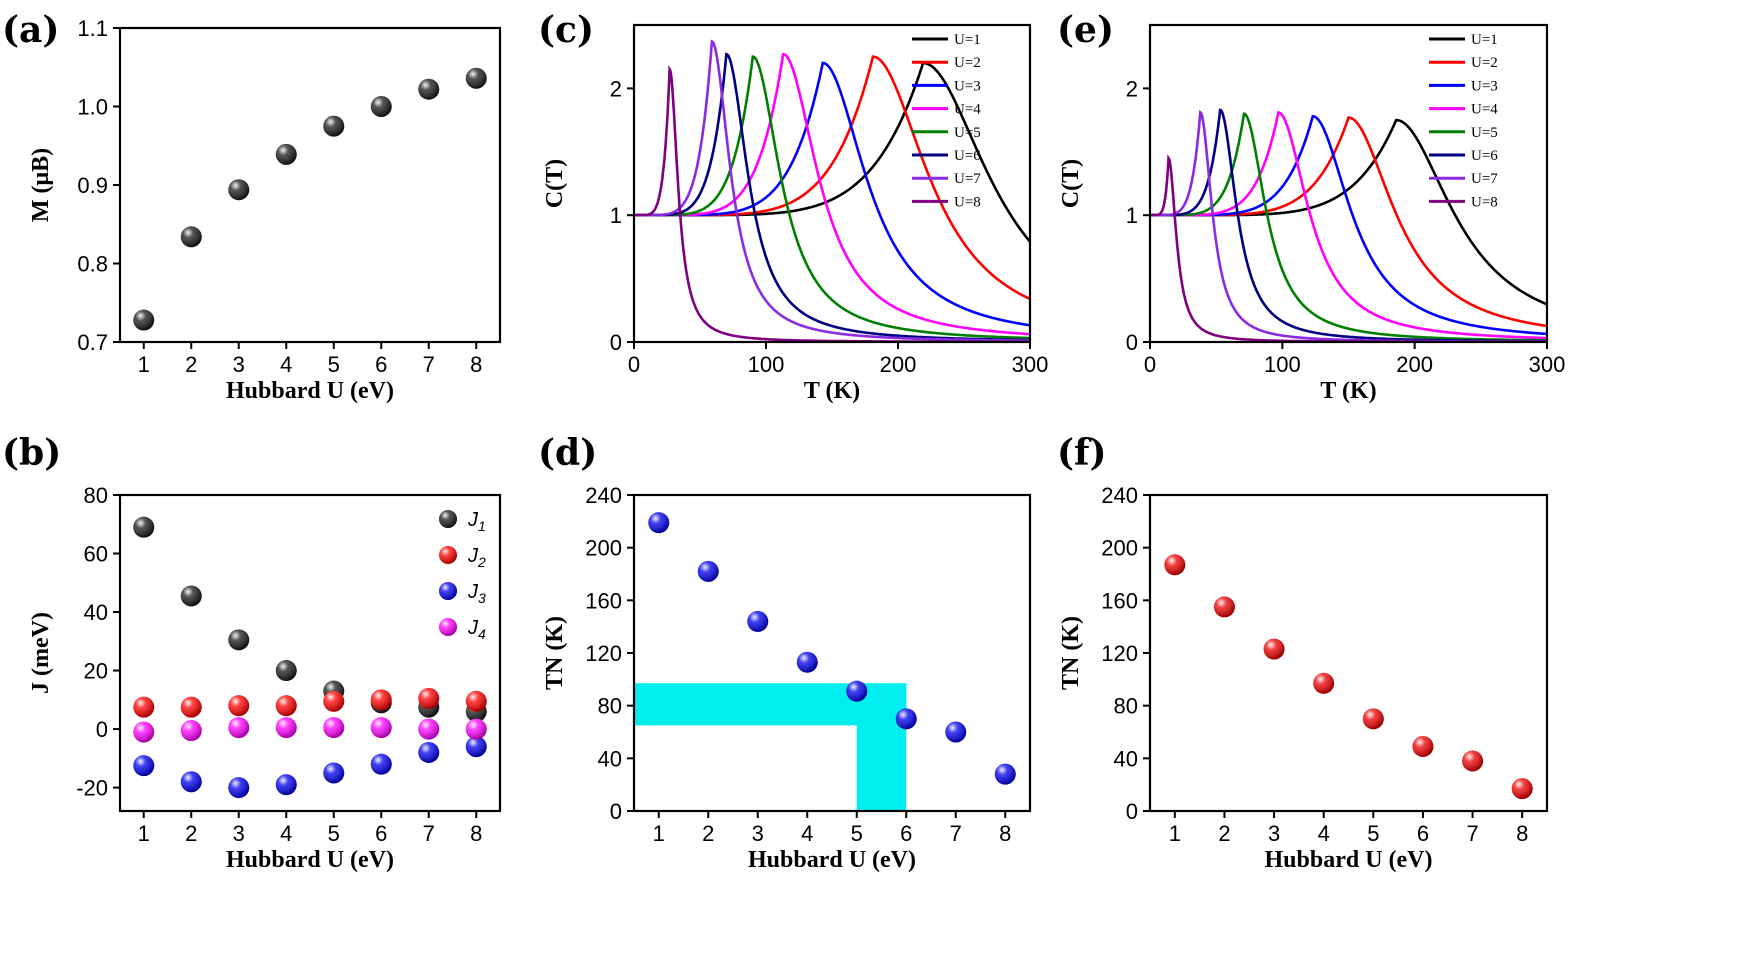  What do you see at coordinates (476, 521) in the screenshot?
I see `legend-label: J1` at bounding box center [476, 521].